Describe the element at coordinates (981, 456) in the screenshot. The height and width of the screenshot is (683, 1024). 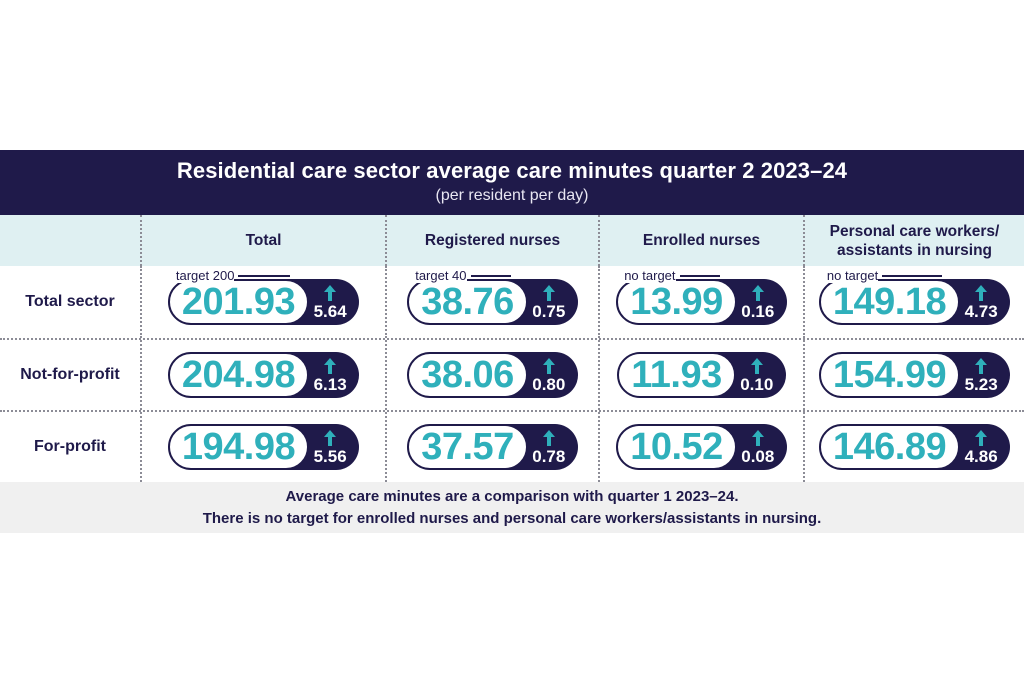
I see `change-value: 4.86` at that location.